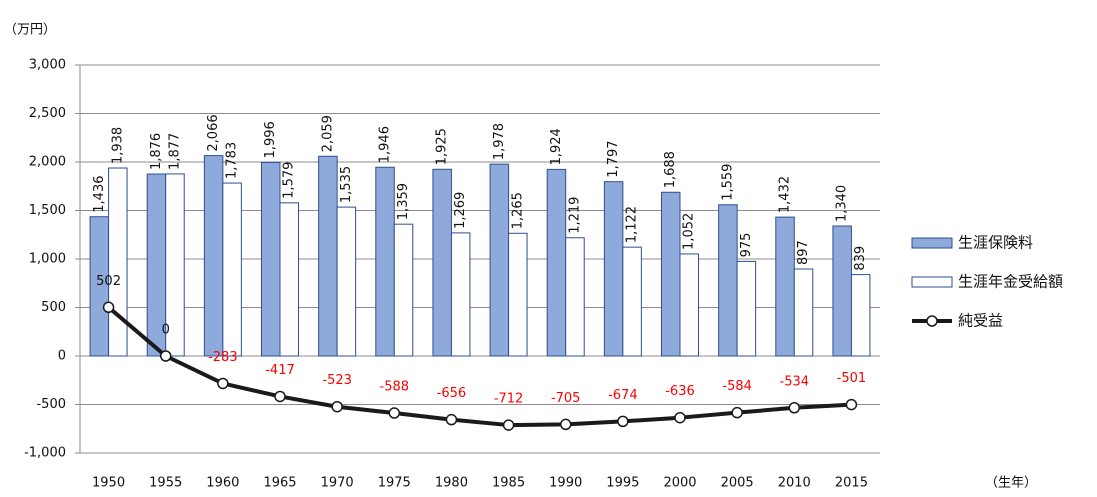 The width and height of the screenshot is (1097, 497). Describe the element at coordinates (785, 194) in the screenshot. I see `bar-value-label: 1,432` at that location.